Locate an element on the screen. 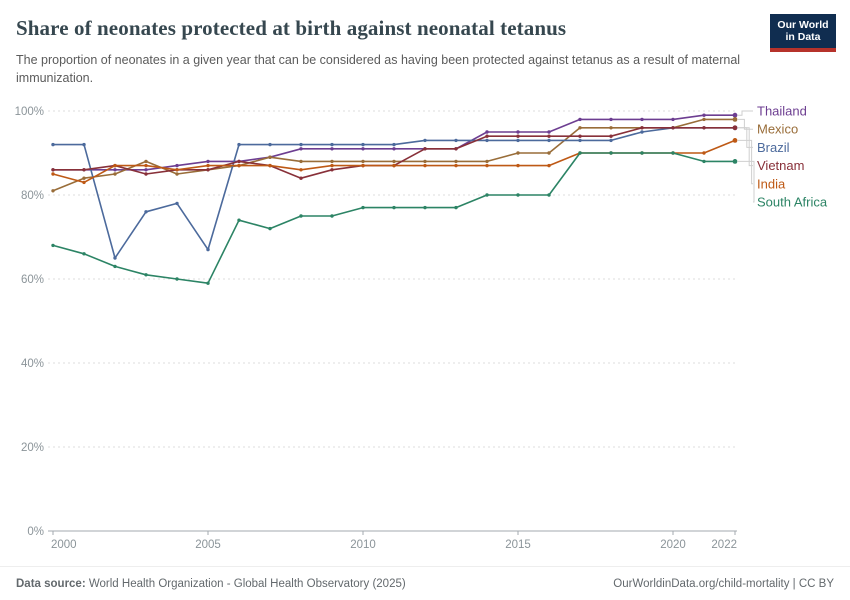 This screenshot has width=850, height=600. owid-logo-line1: Our World is located at coordinates (803, 24).